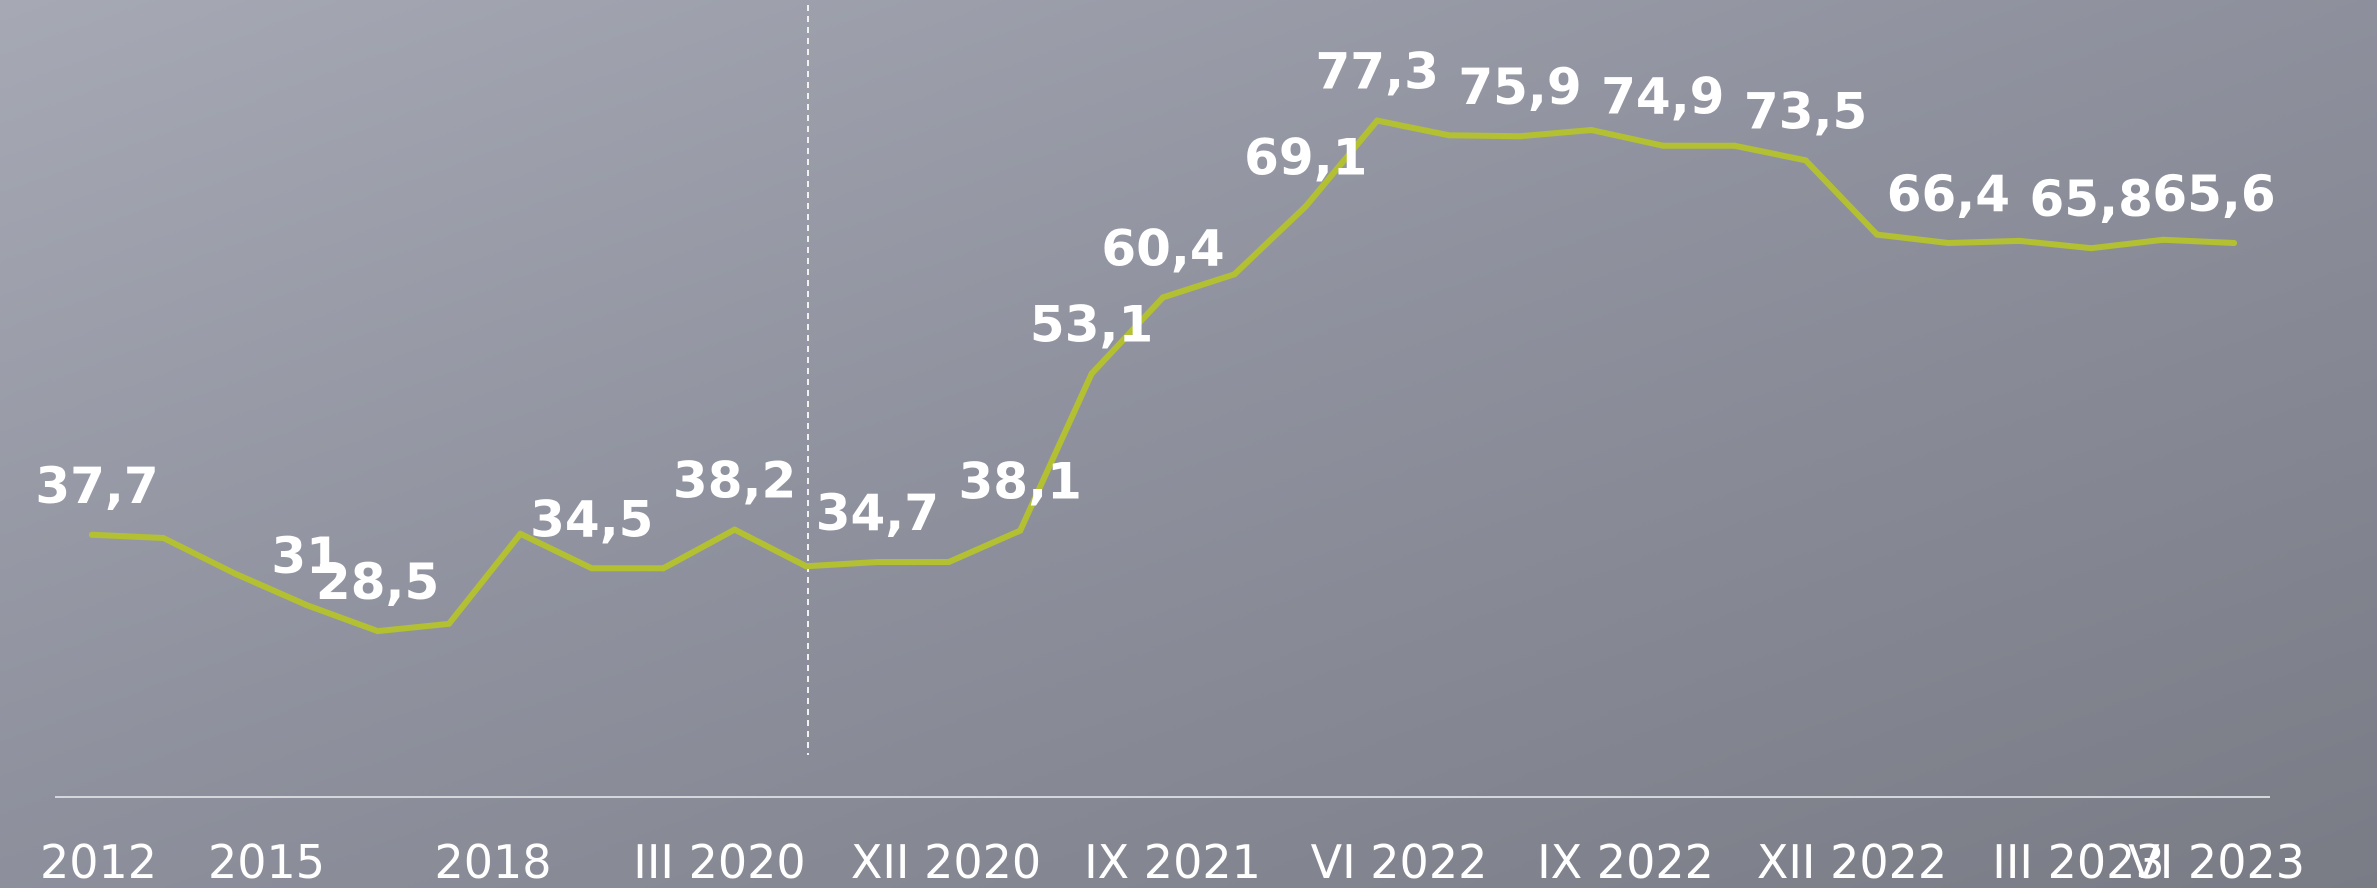  Describe the element at coordinates (266, 861) in the screenshot. I see `x-tick-label: 2015` at that location.